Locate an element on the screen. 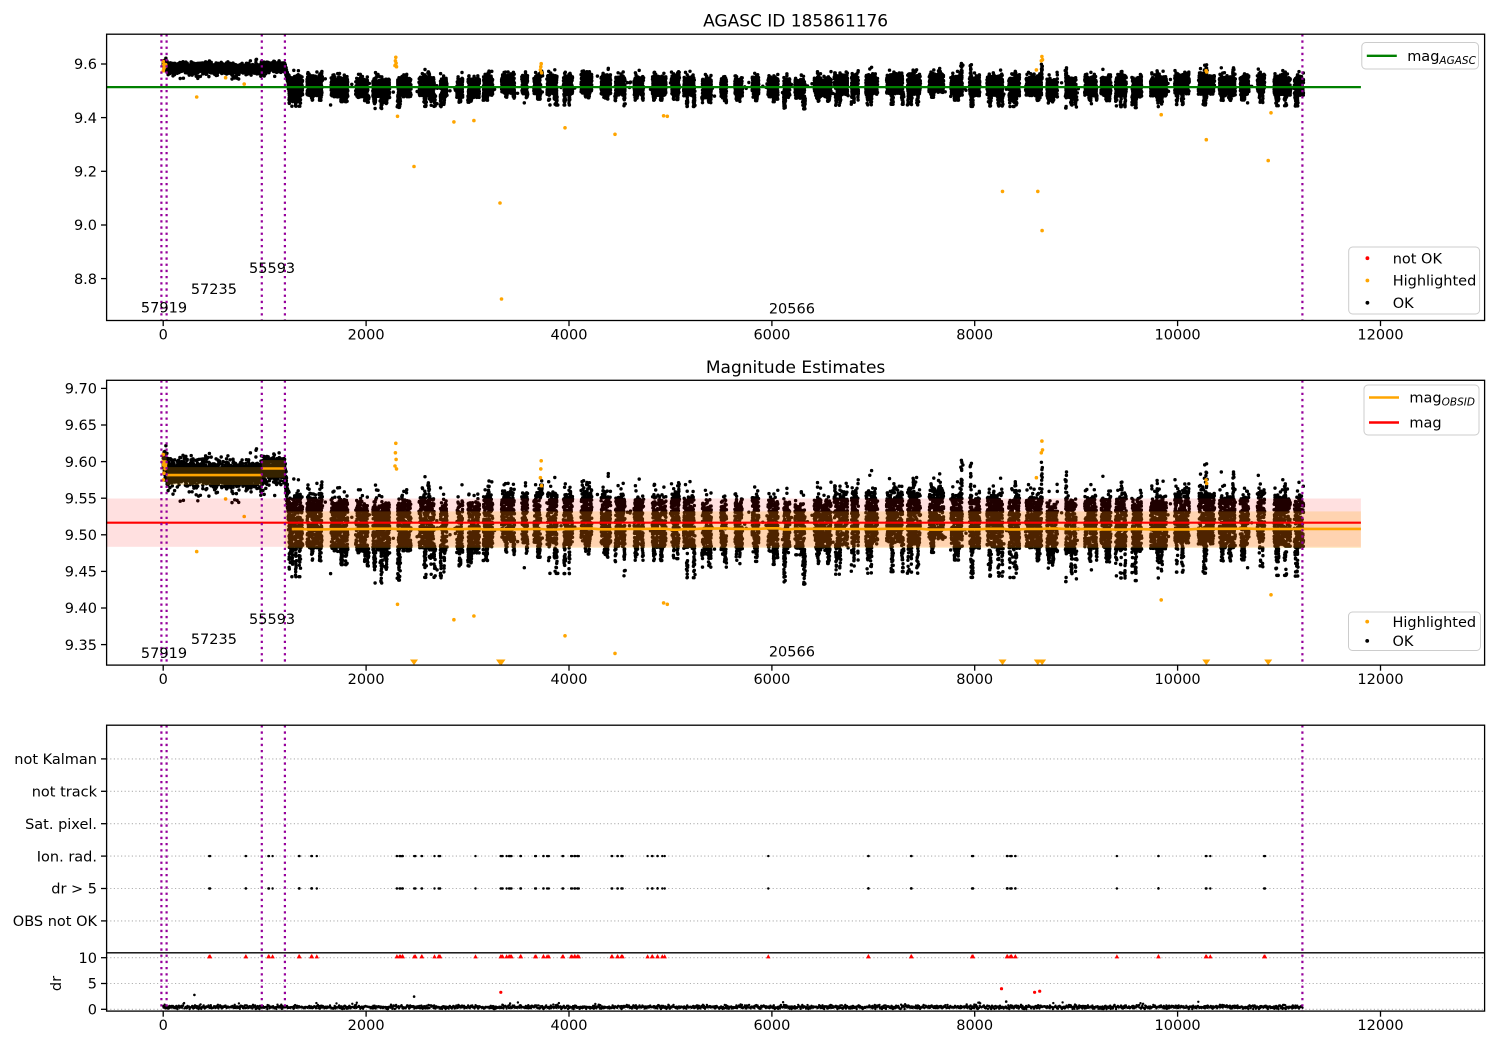  y-tick-label: 0 is located at coordinates (92, 1011).